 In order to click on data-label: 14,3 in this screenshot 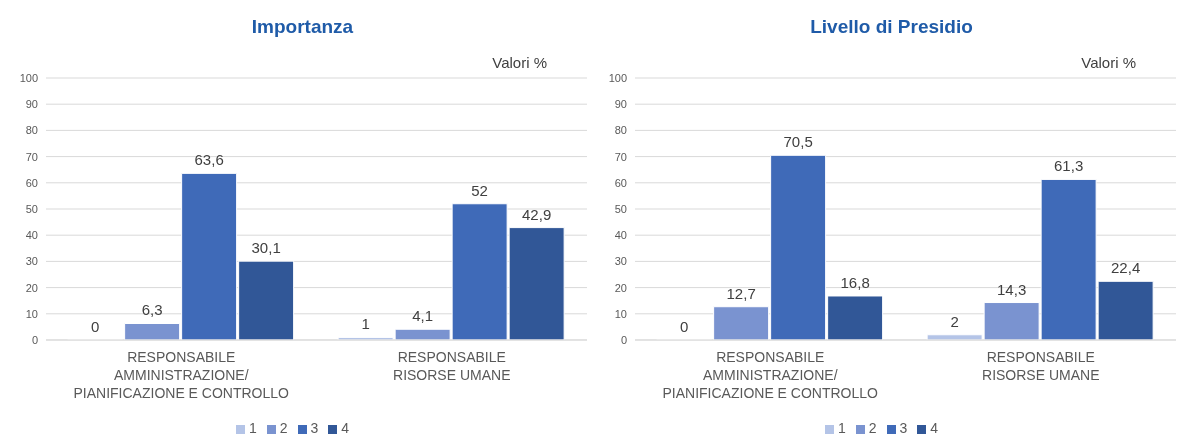, I will do `click(1012, 289)`.